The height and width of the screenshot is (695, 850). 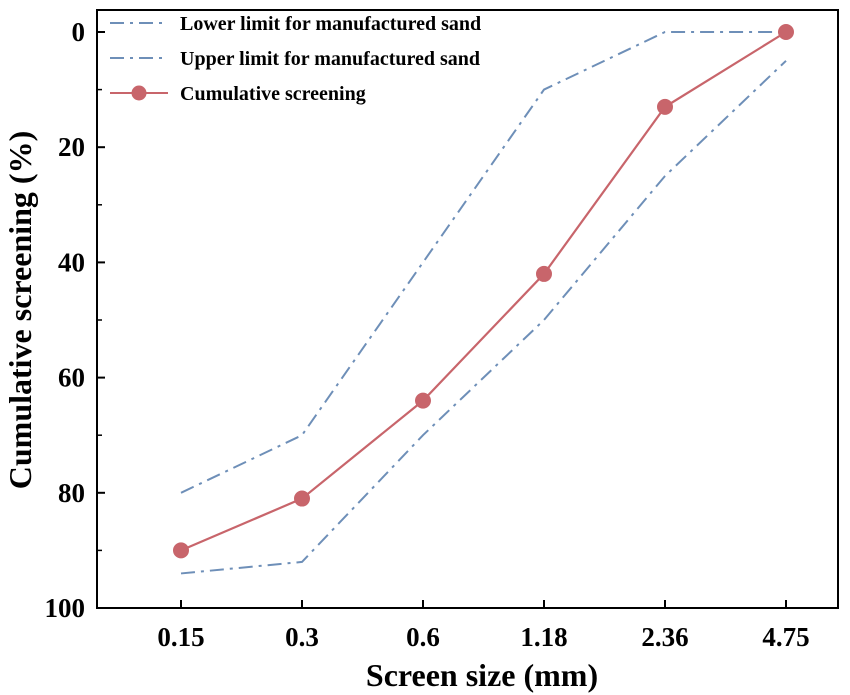 What do you see at coordinates (273, 94) in the screenshot?
I see `legend-label: Cumulative screening` at bounding box center [273, 94].